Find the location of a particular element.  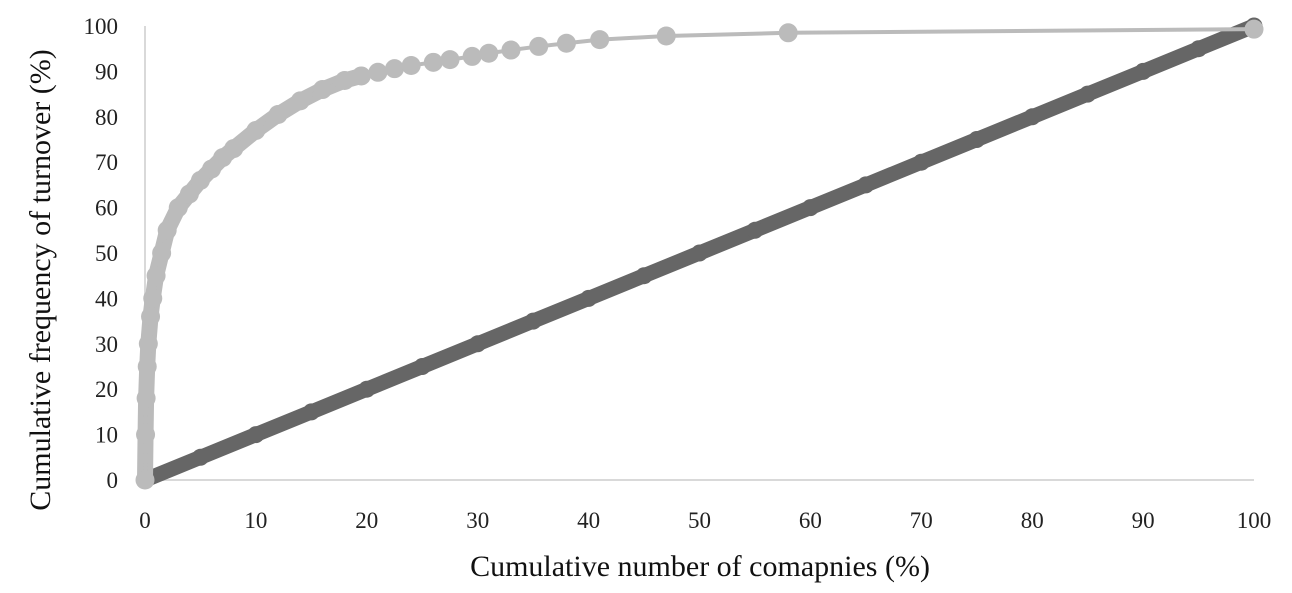

x-tick-label: 70 is located at coordinates (921, 520).